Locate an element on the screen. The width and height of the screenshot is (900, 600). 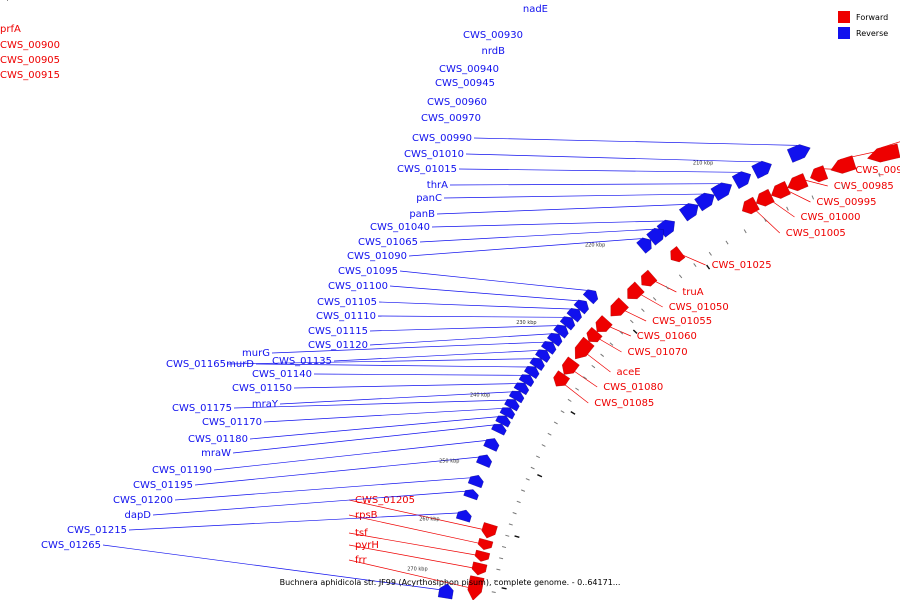
reverse-gene-label: murG is located at coordinates (256, 353).